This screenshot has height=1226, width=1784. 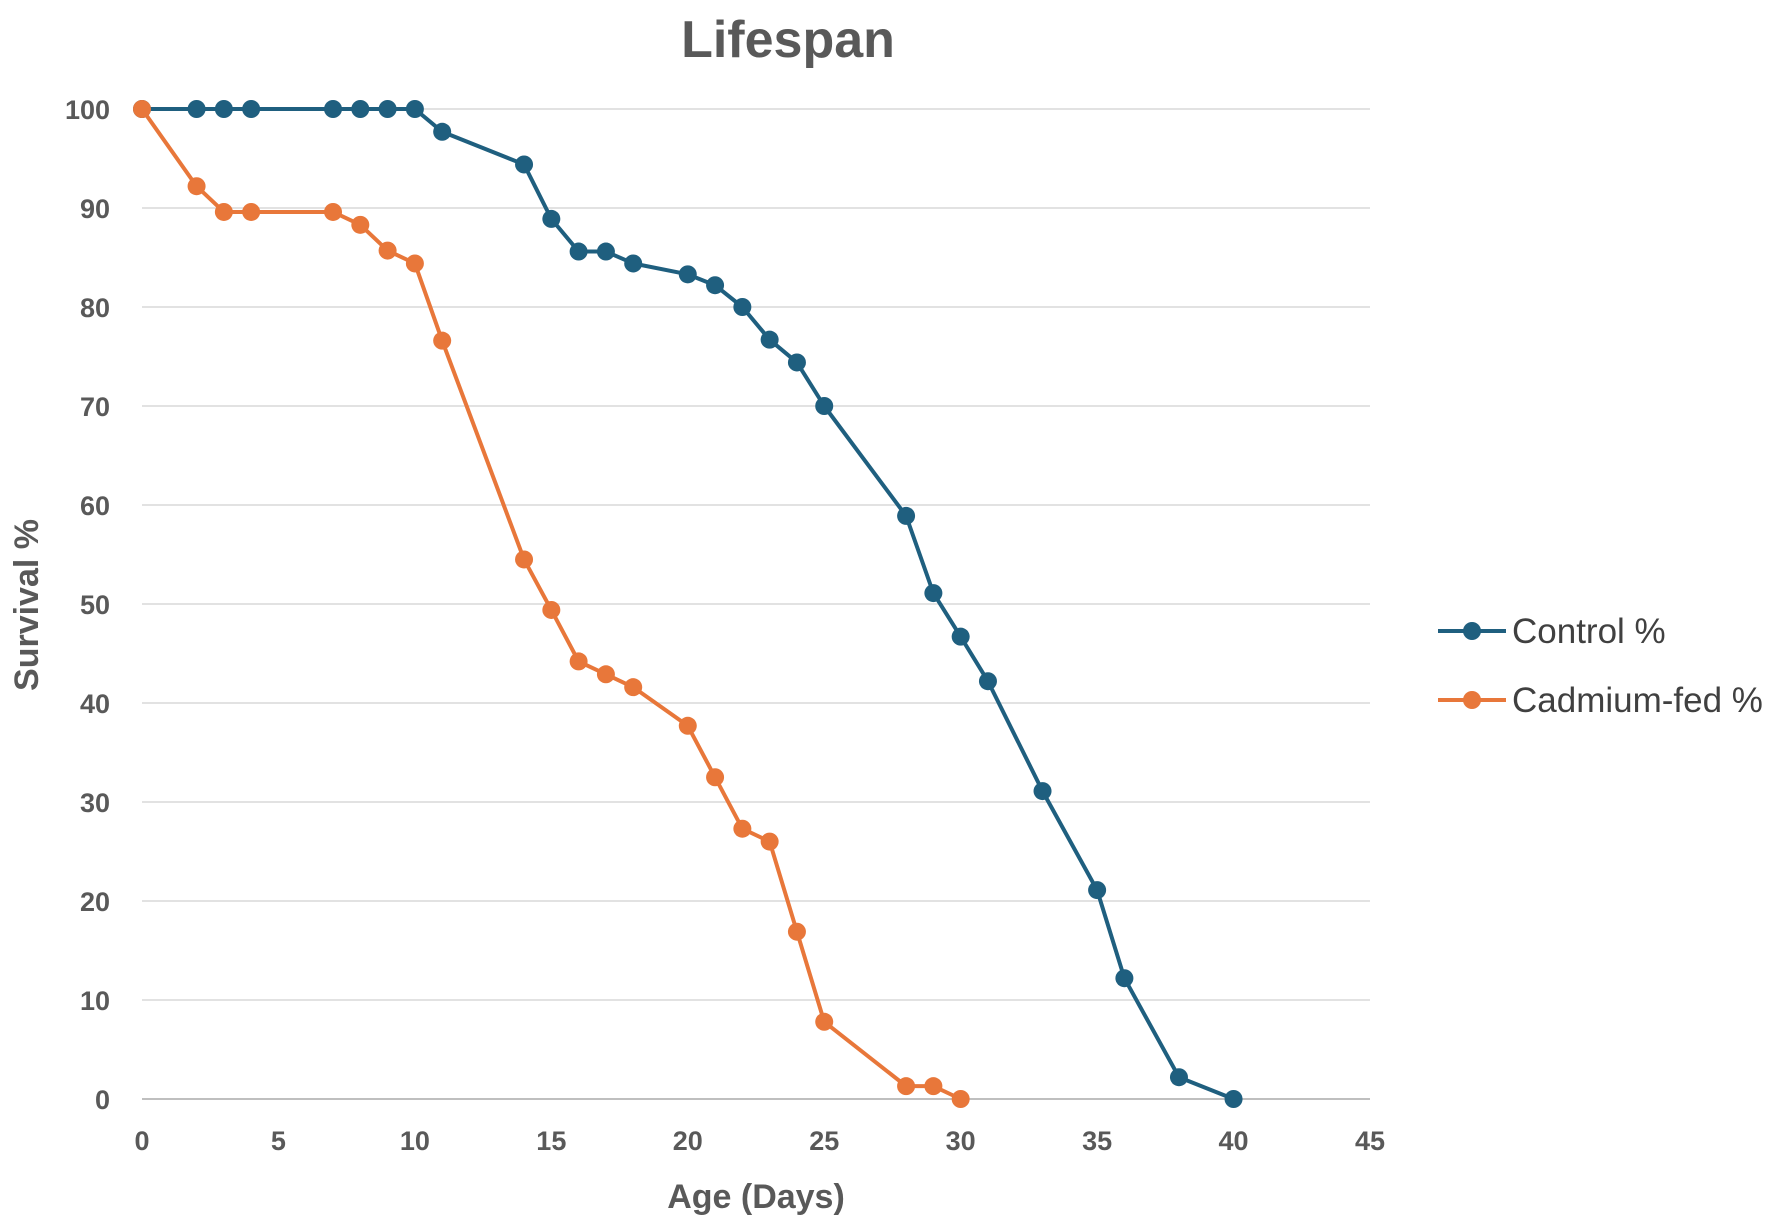 What do you see at coordinates (95, 704) in the screenshot?
I see `y-tick-label: 40` at bounding box center [95, 704].